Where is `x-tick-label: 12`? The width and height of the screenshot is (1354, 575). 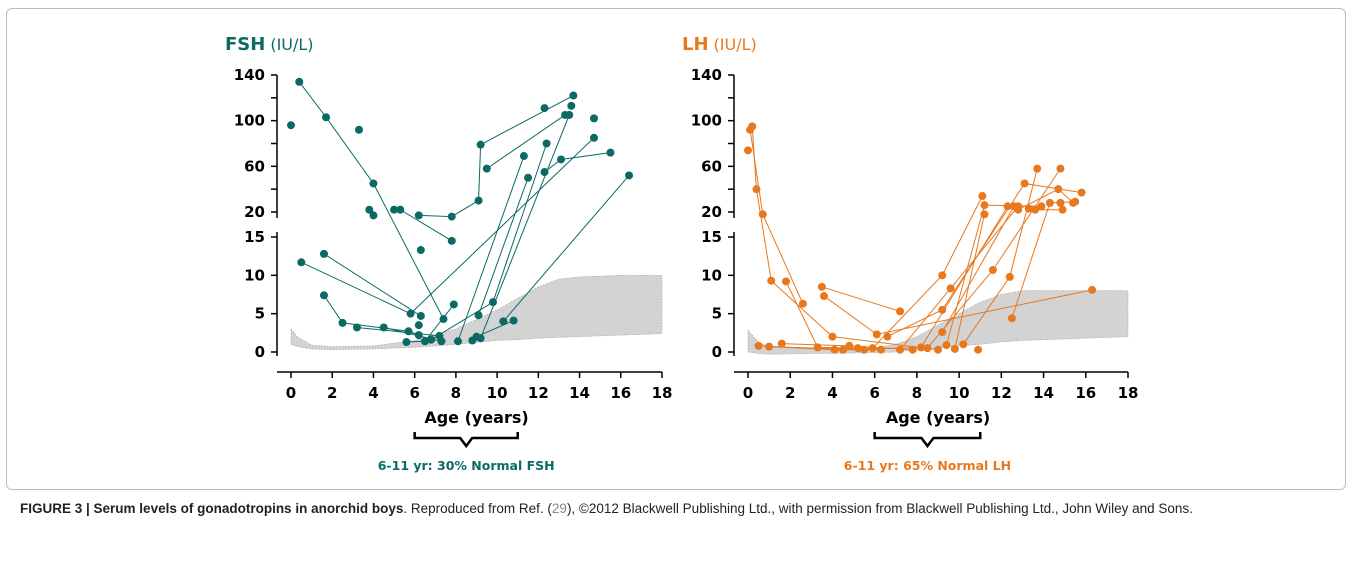 x-tick-label: 12 is located at coordinates (538, 393).